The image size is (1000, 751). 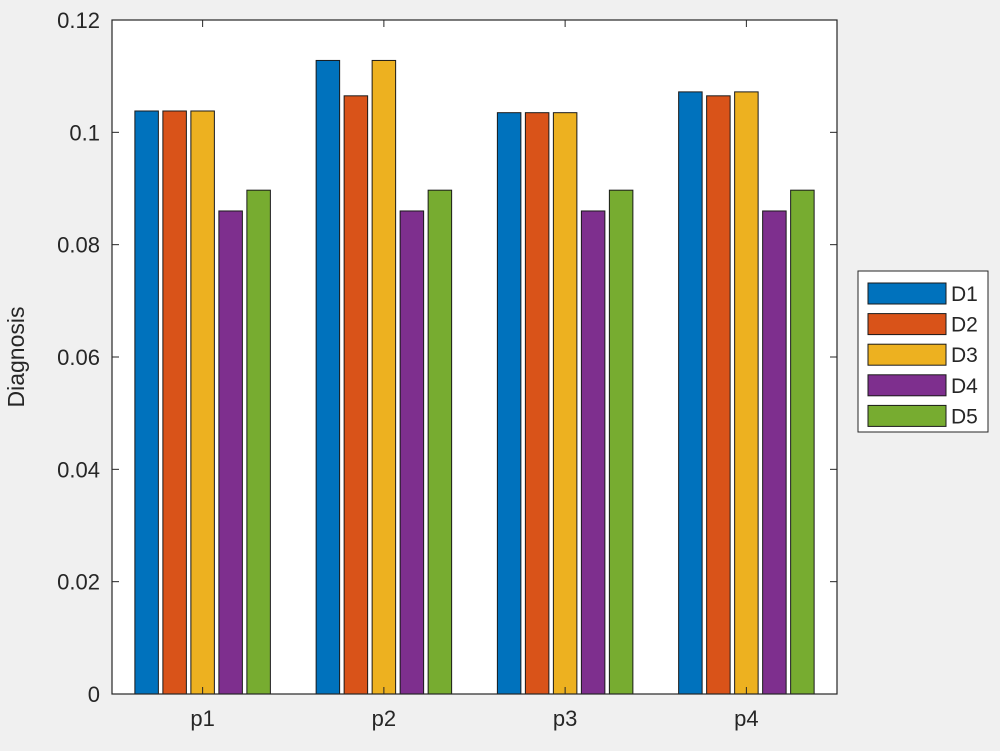 What do you see at coordinates (907, 324) in the screenshot?
I see `legend-swatch-d2` at bounding box center [907, 324].